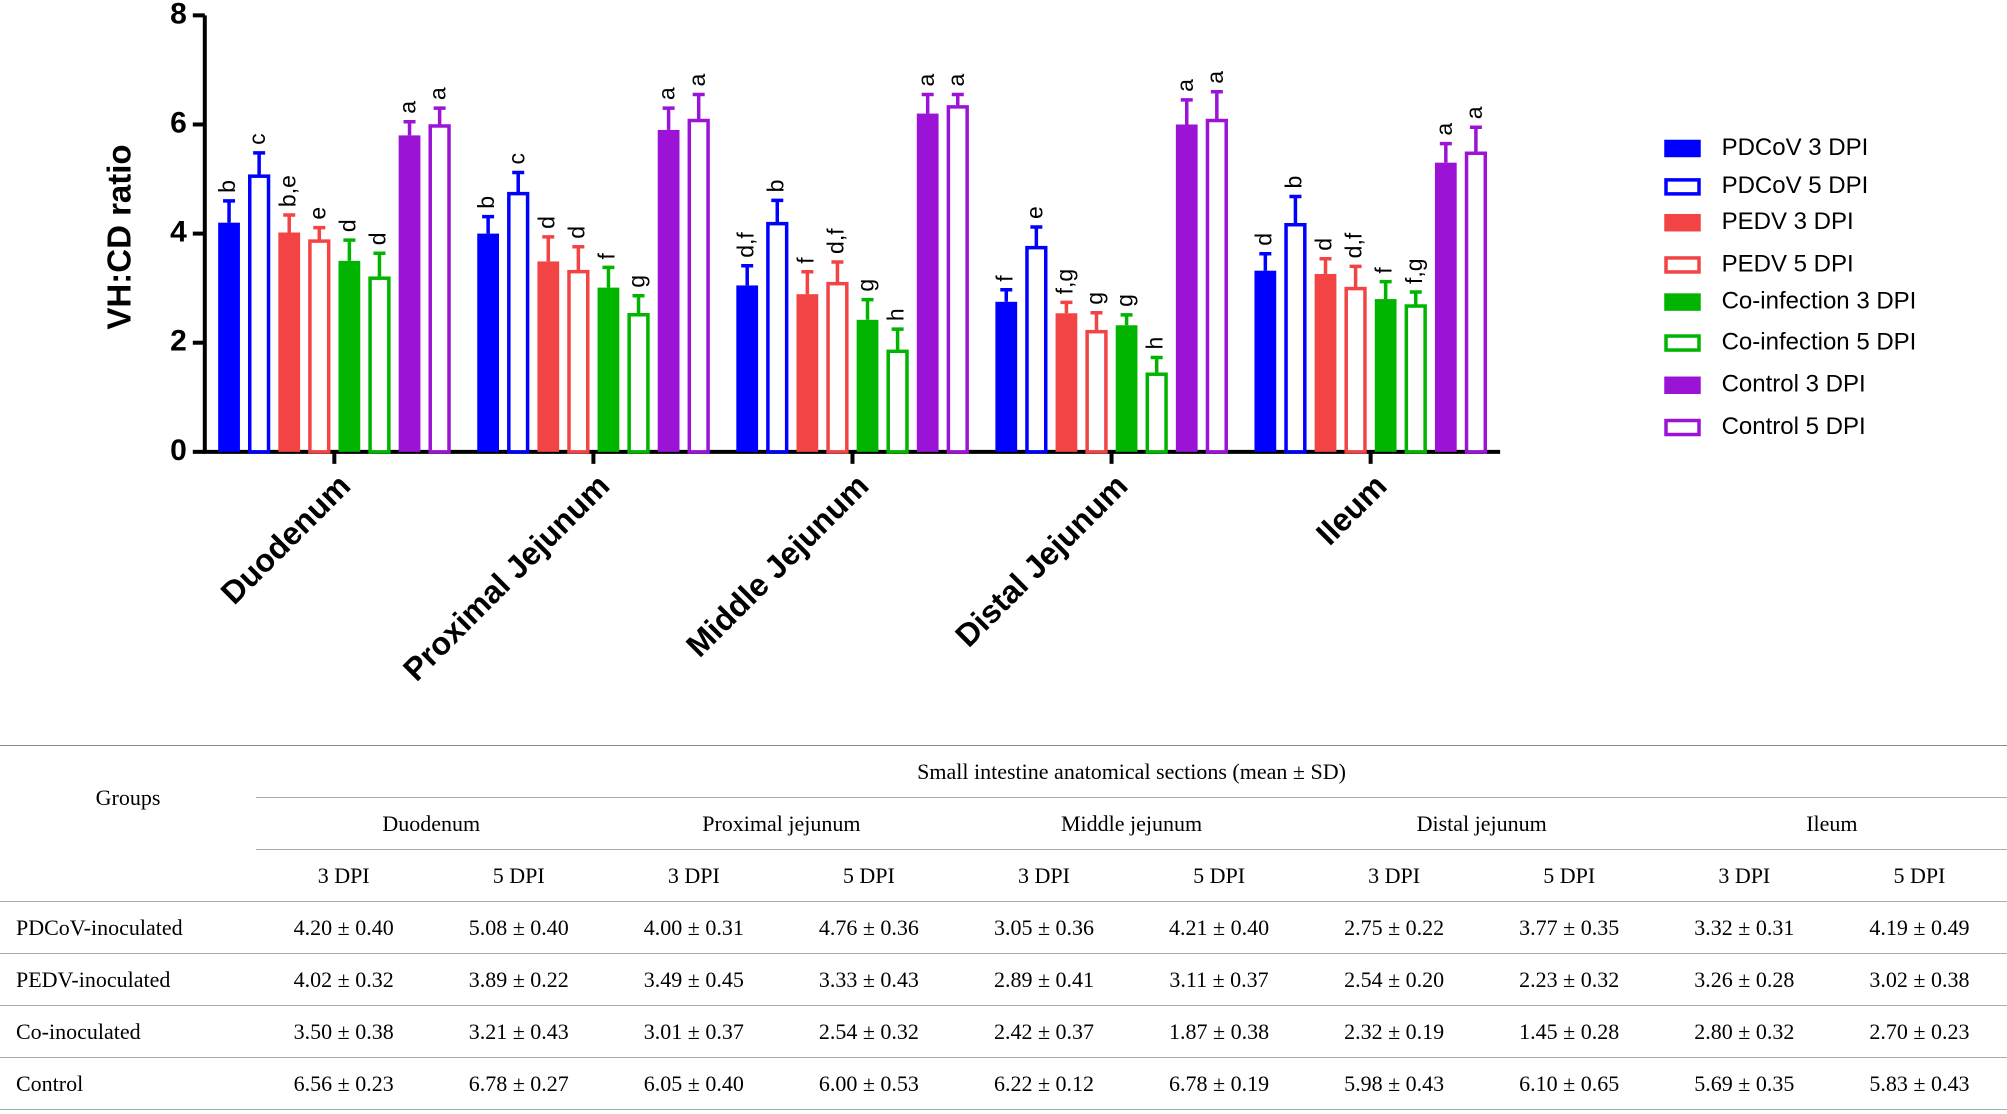 The height and width of the screenshot is (1114, 2007). Describe the element at coordinates (1219, 1083) in the screenshot. I see `table-cell: 6.78 ± 0.19` at that location.